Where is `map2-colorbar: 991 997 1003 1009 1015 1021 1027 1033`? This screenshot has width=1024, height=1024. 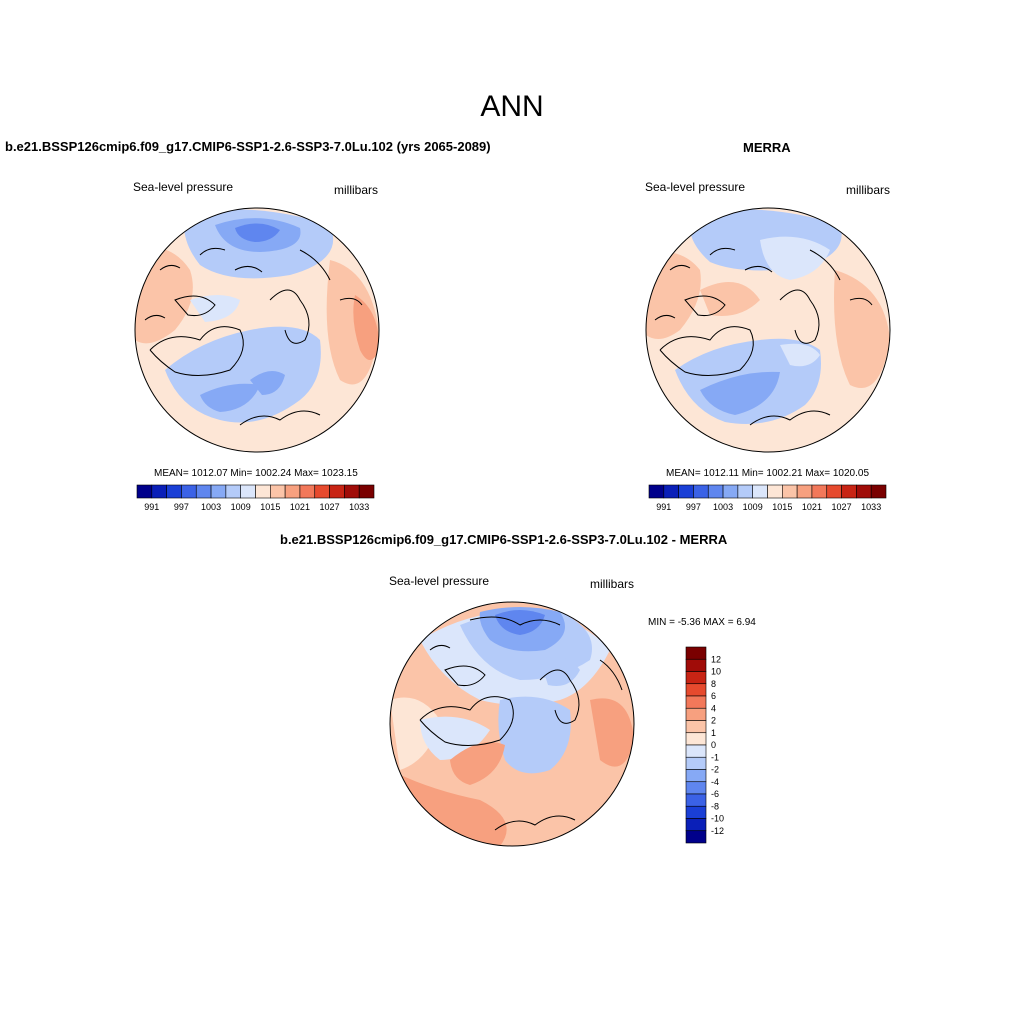 map2-colorbar: 991 997 1003 1009 1015 1021 1027 1033 is located at coordinates (767, 498).